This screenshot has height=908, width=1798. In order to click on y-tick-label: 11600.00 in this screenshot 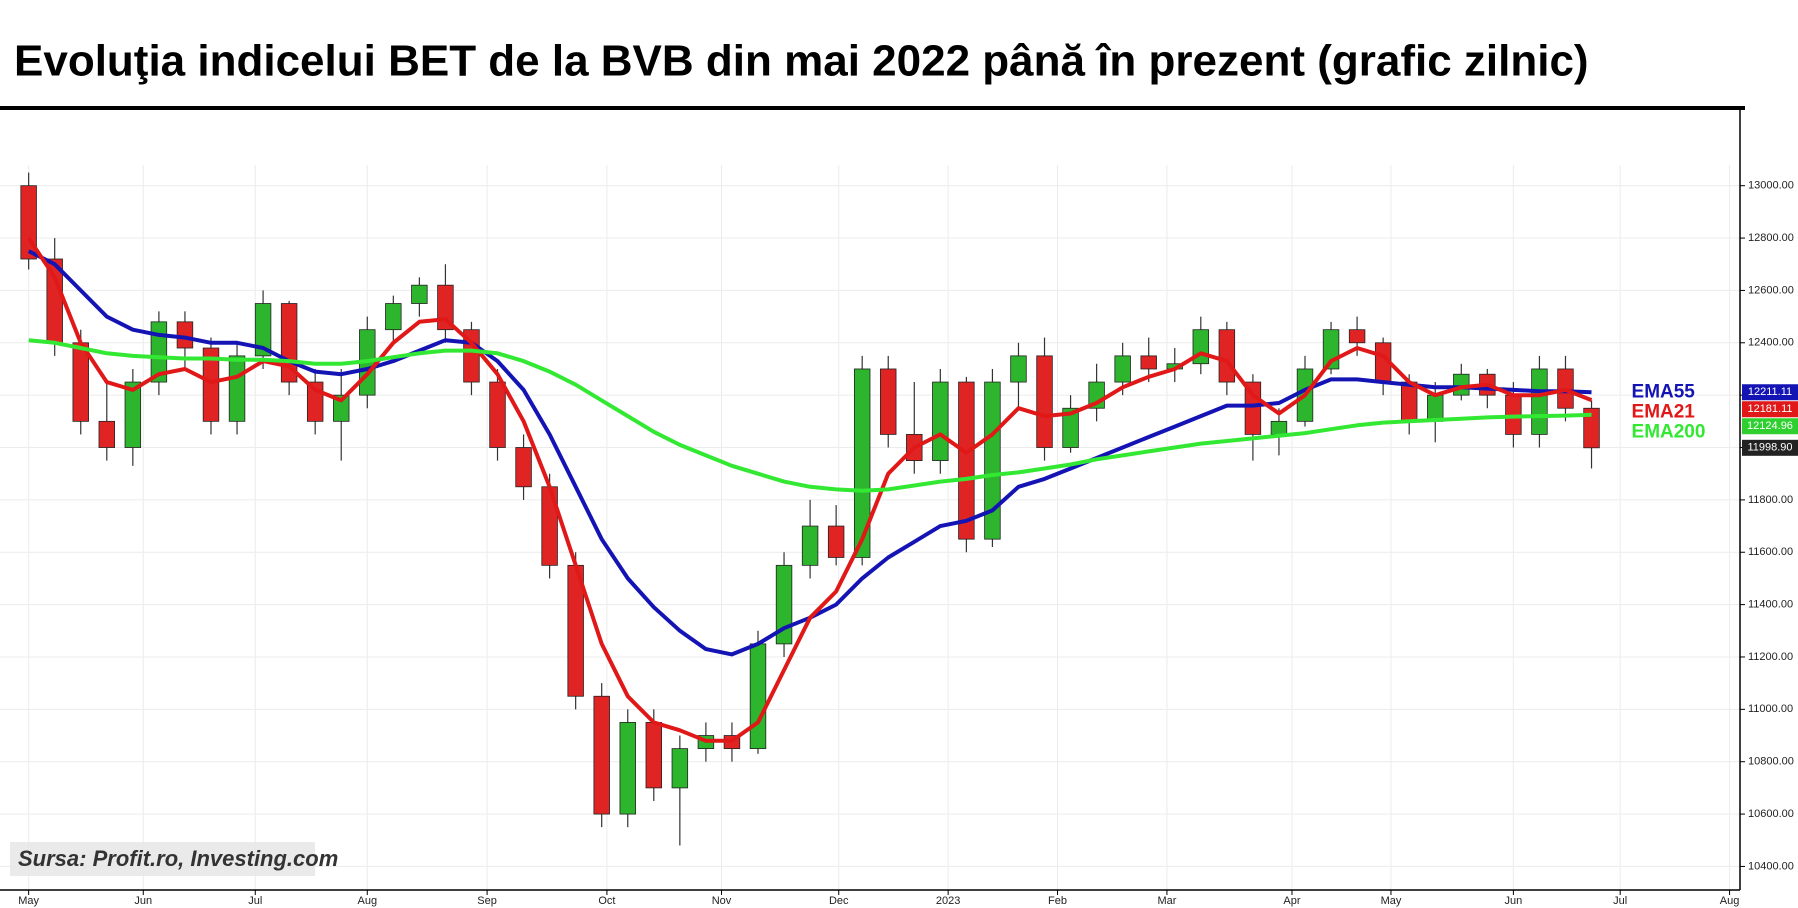, I will do `click(1770, 552)`.